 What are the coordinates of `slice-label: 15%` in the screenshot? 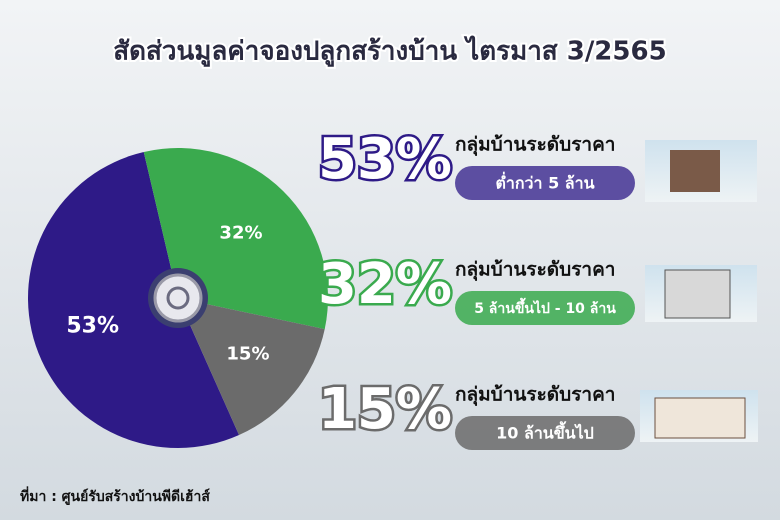 It's located at (247, 354).